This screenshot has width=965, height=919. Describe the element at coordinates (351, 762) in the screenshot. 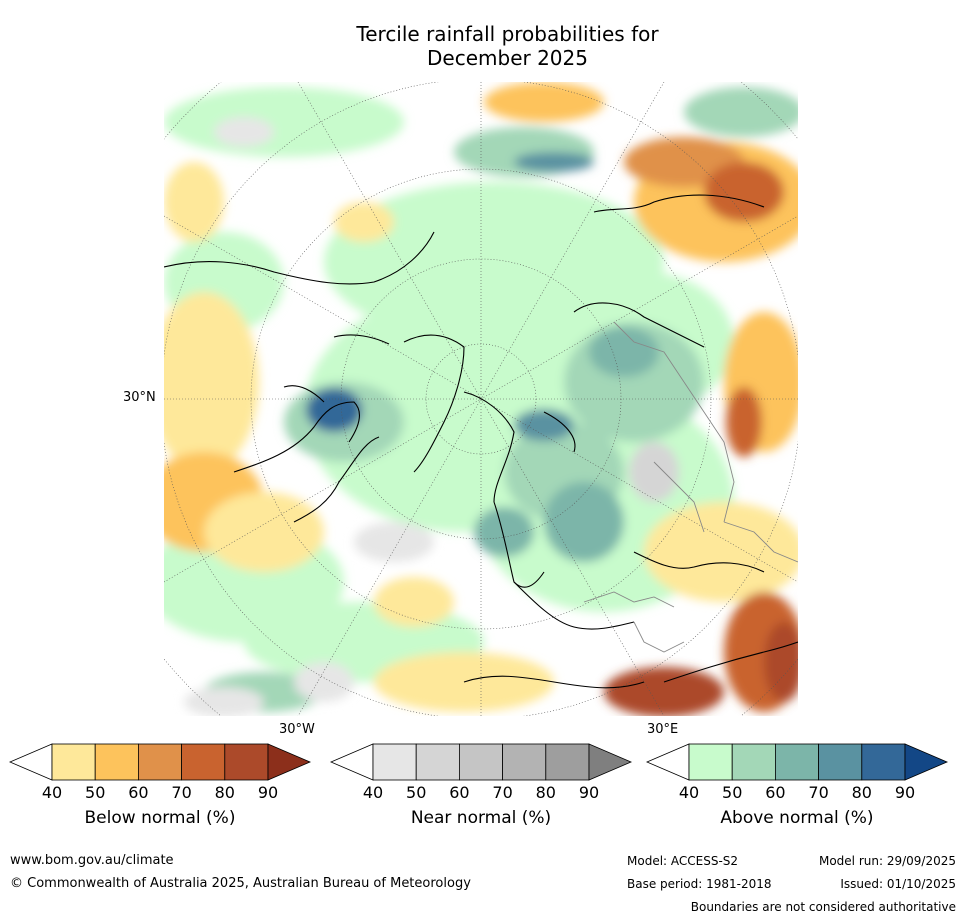

I see `colorbar-near-low-extend` at that location.